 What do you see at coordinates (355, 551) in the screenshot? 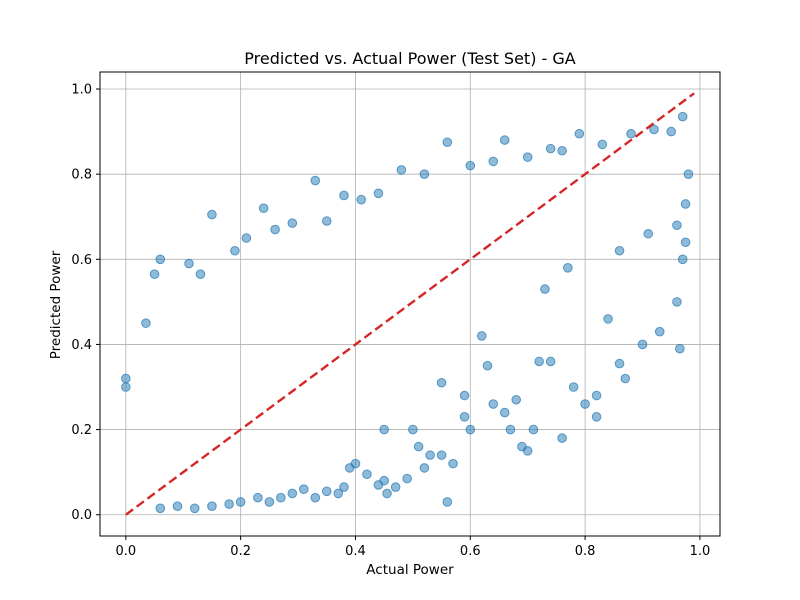
I see `x-tick-label: 0.4` at bounding box center [355, 551].